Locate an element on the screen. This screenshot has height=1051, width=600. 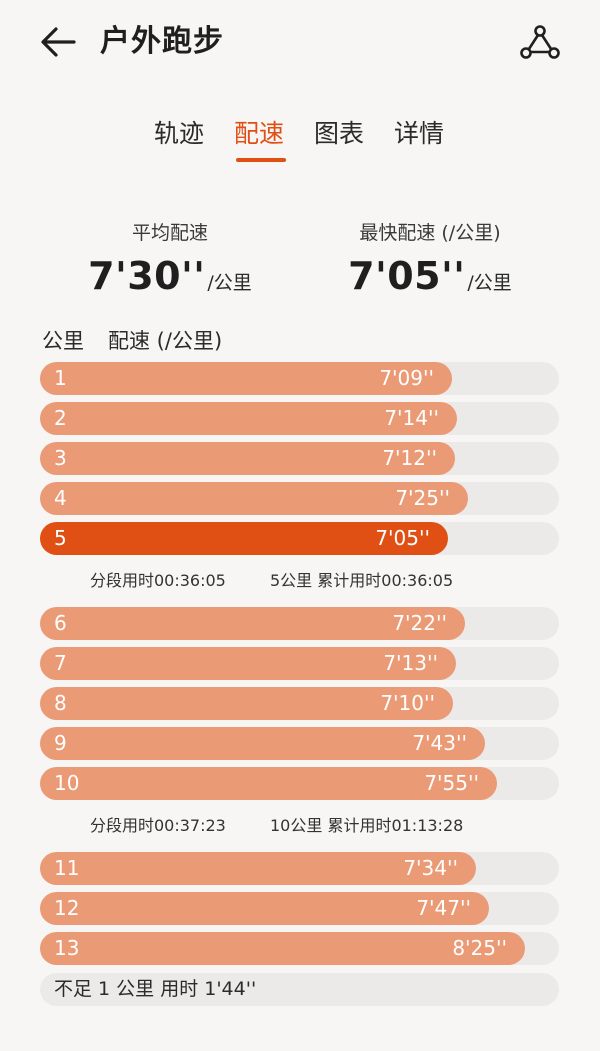
share-icon is located at coordinates (540, 42).